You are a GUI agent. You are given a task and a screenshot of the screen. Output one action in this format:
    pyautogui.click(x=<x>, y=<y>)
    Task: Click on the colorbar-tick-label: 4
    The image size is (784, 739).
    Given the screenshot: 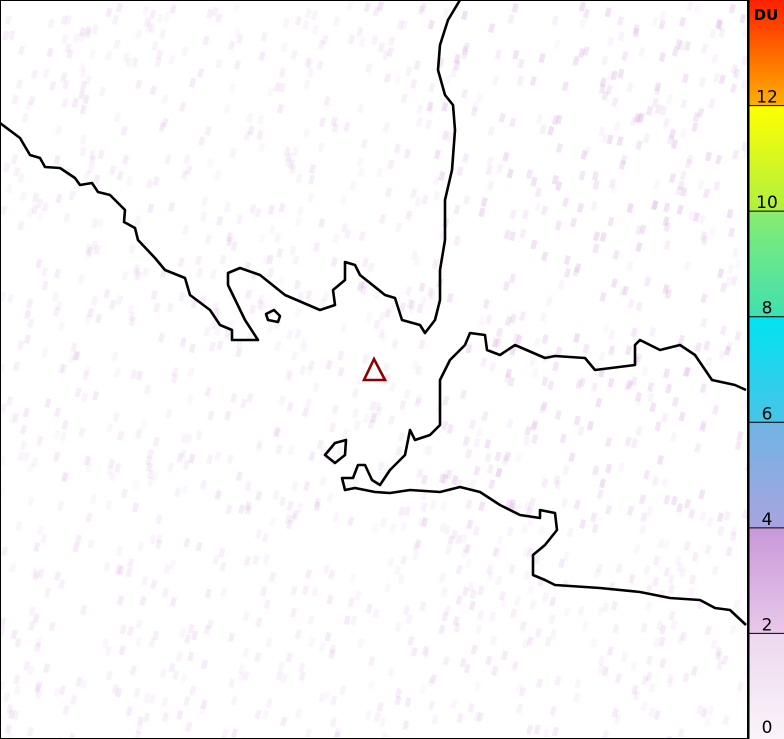 What is the action you would take?
    pyautogui.click(x=767, y=520)
    